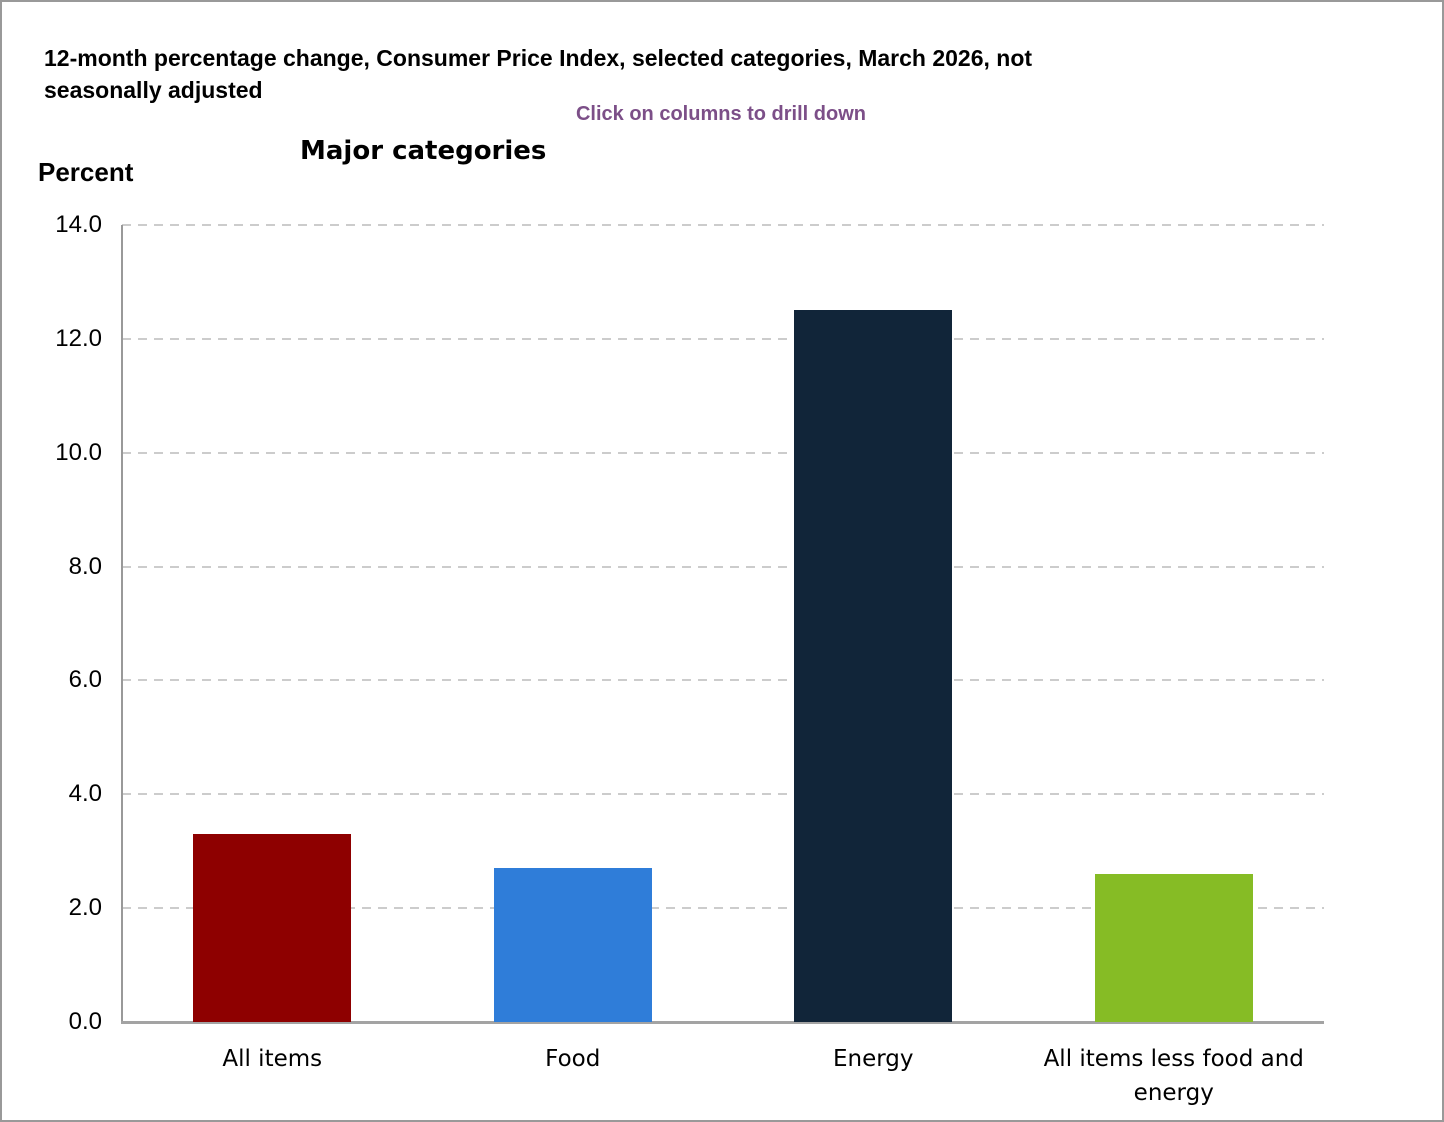 The image size is (1444, 1122). I want to click on x-axis-label-all-items: All items, so click(272, 1059).